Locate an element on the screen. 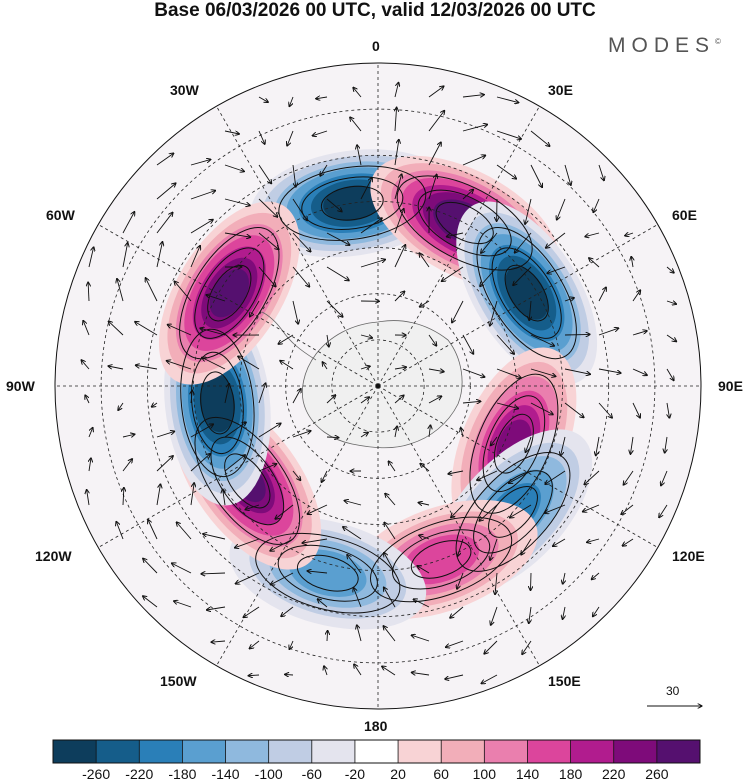 Image resolution: width=750 pixels, height=783 pixels. colorbar-tick-label: 260 is located at coordinates (657, 774).